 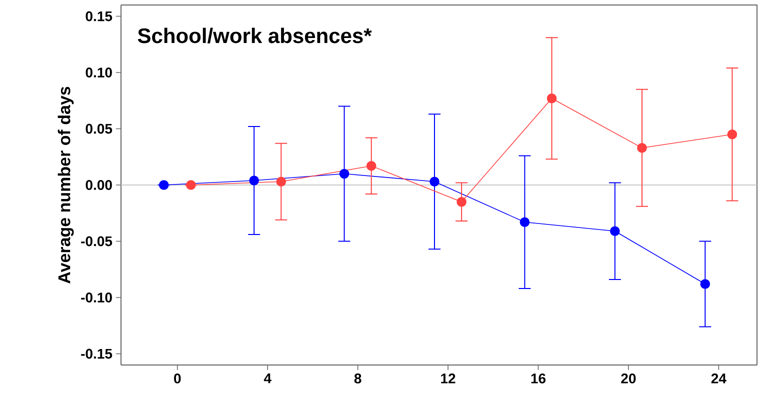 What do you see at coordinates (99, 73) in the screenshot?
I see `y-tick-label: 0.10` at bounding box center [99, 73].